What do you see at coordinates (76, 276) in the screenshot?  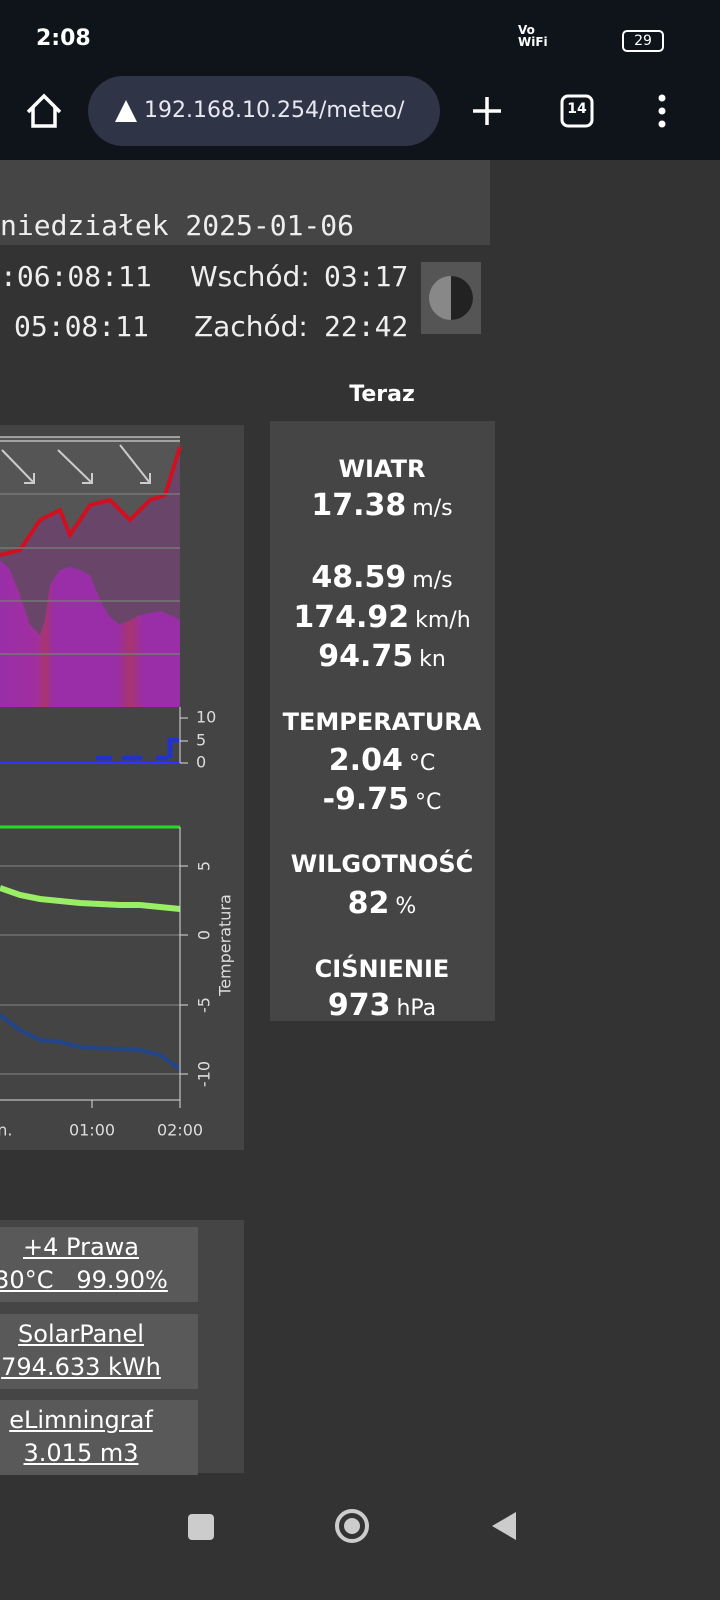 I see `time-row-1: :06:08:11` at bounding box center [76, 276].